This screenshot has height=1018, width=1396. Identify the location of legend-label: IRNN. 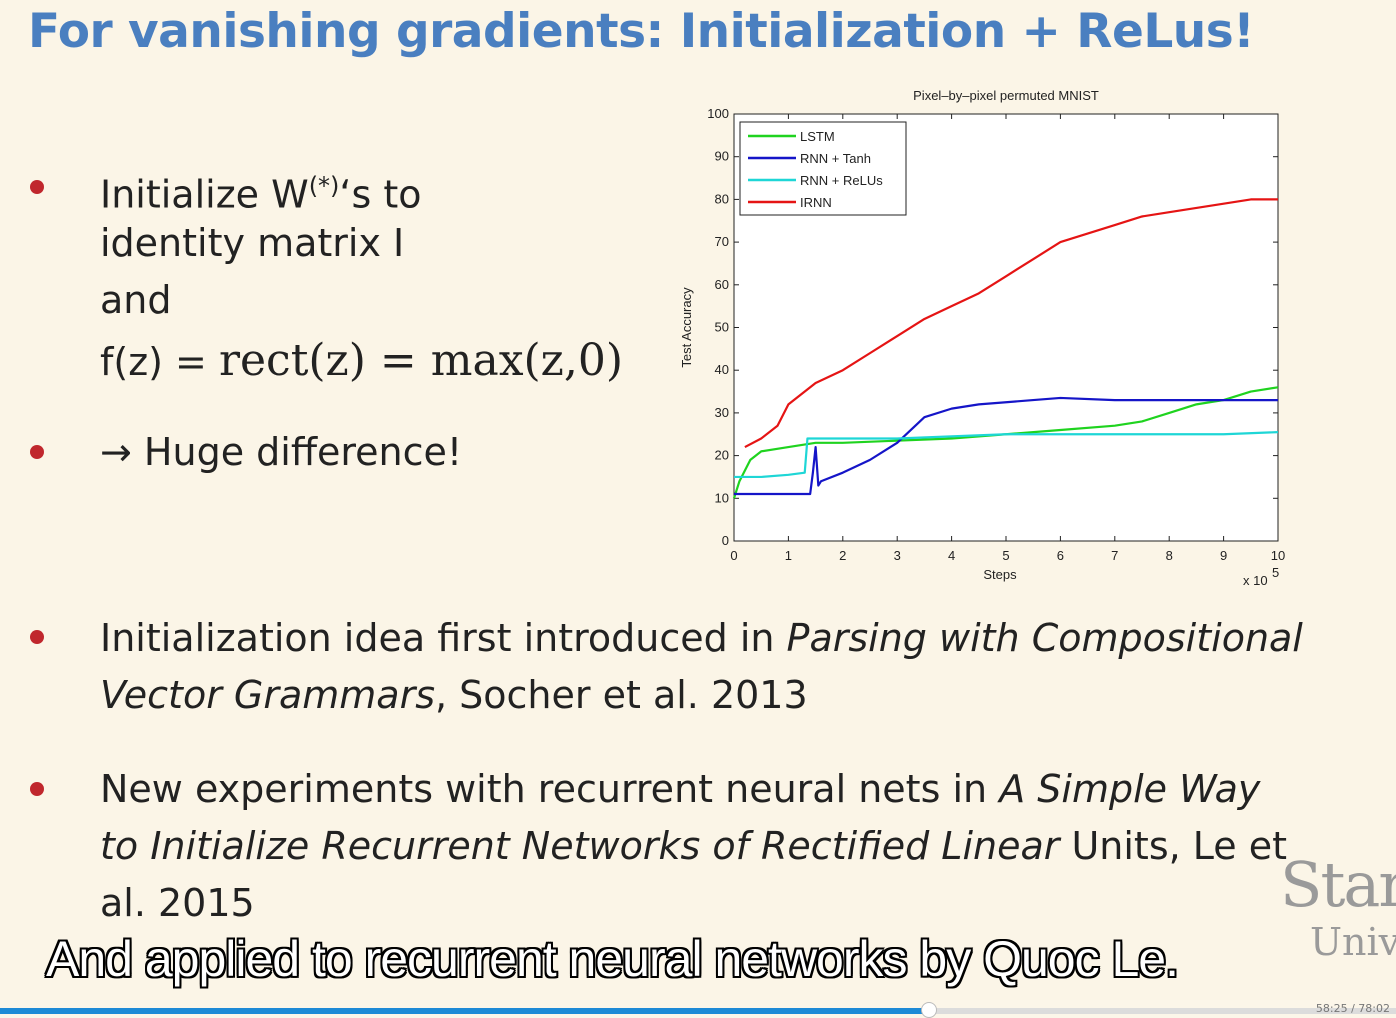
(816, 202).